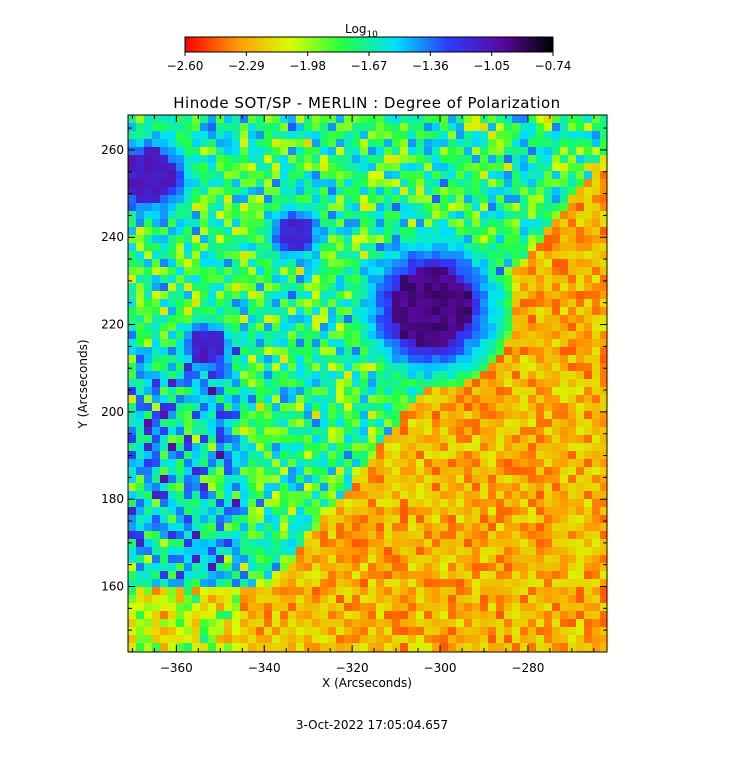 The image size is (736, 772). What do you see at coordinates (112, 150) in the screenshot?
I see `y-tick-label: 260` at bounding box center [112, 150].